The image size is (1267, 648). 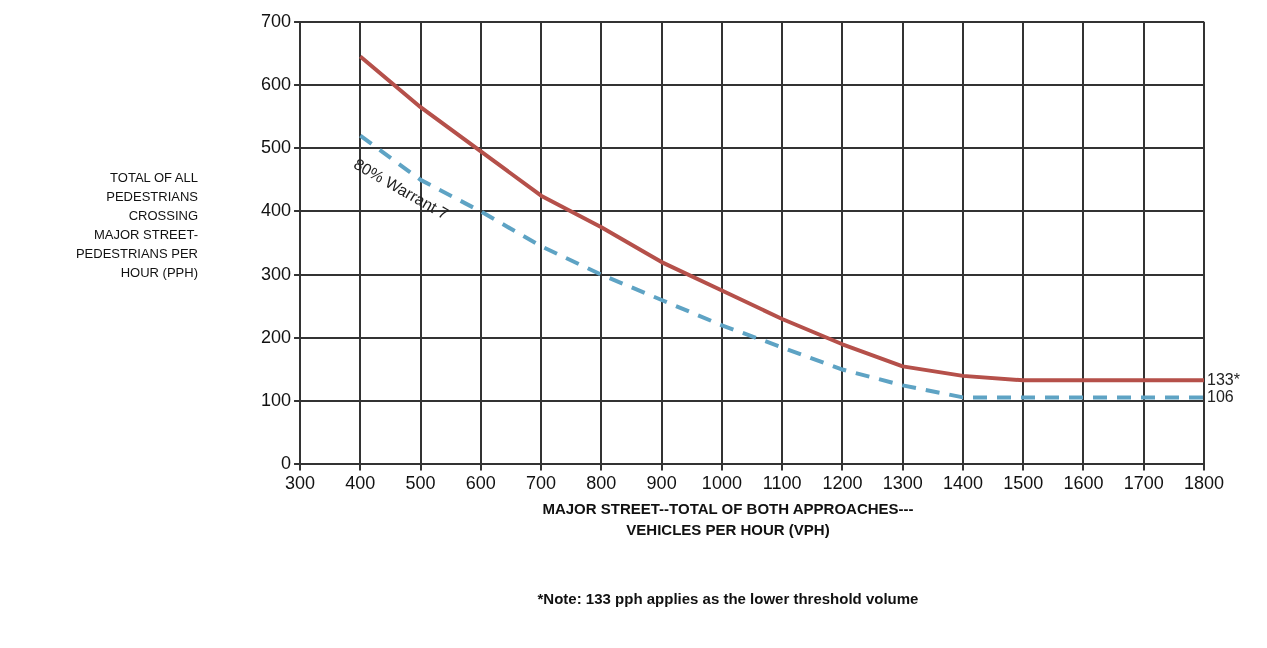 I want to click on y-tick-label: 300, so click(x=276, y=273).